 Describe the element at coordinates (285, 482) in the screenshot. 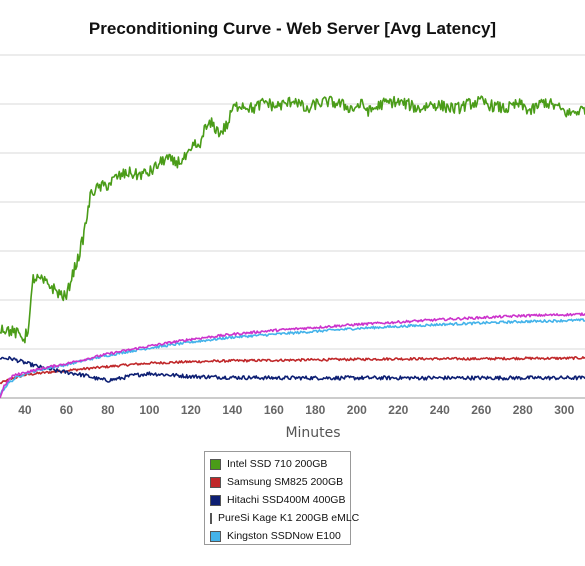

I see `legend-label: Samsung SM825 200GB` at that location.